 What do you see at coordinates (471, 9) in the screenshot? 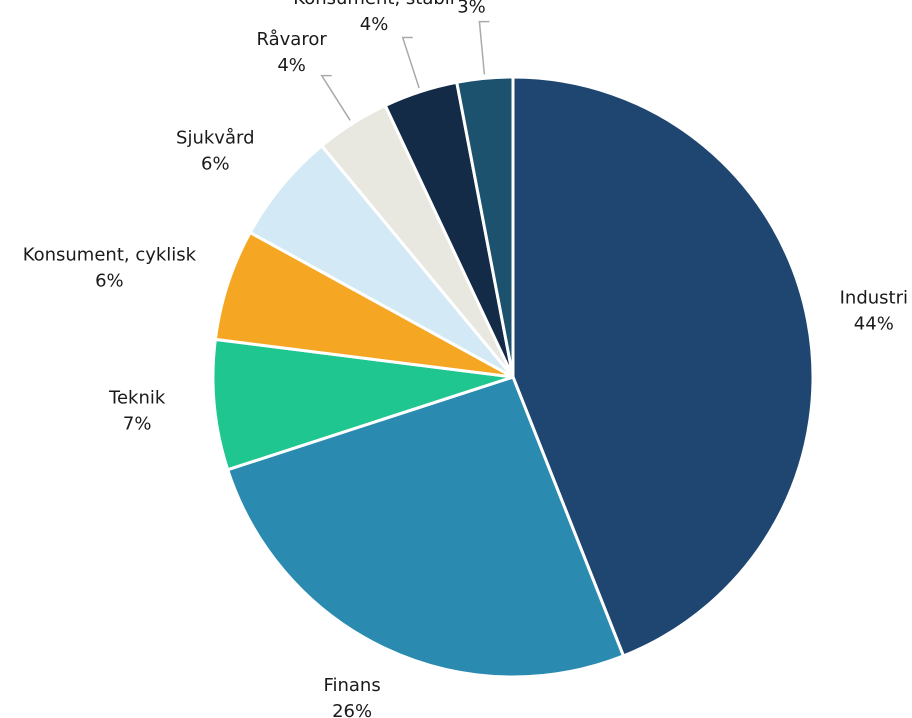
I see `slice-value-label: 3%` at bounding box center [471, 9].